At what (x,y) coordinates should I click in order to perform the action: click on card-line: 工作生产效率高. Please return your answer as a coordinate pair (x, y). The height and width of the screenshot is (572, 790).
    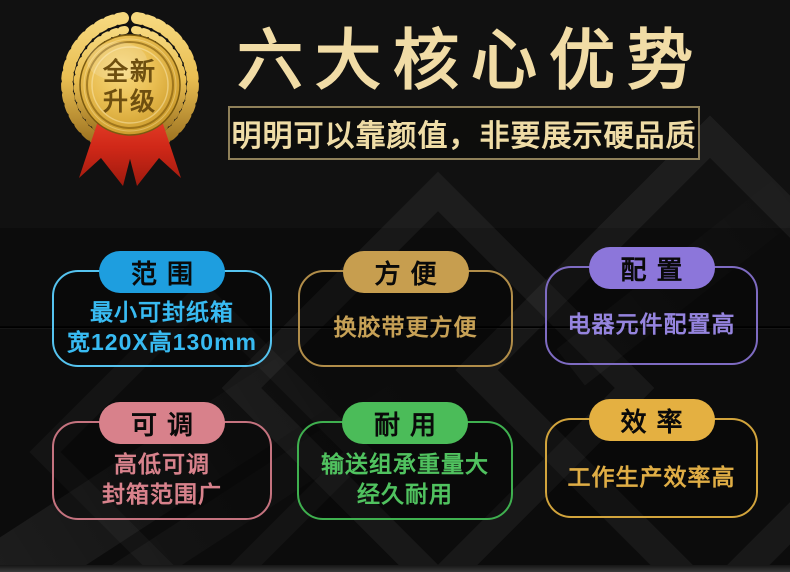
    Looking at the image, I should click on (651, 476).